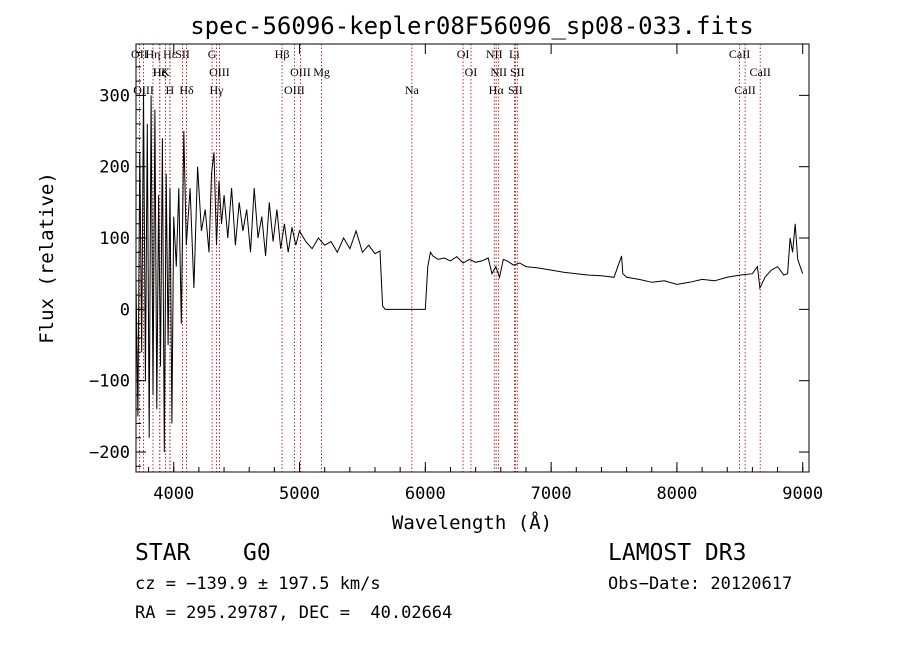 The image size is (900, 649). What do you see at coordinates (802, 494) in the screenshot?
I see `x-tick-label: 9000` at bounding box center [802, 494].